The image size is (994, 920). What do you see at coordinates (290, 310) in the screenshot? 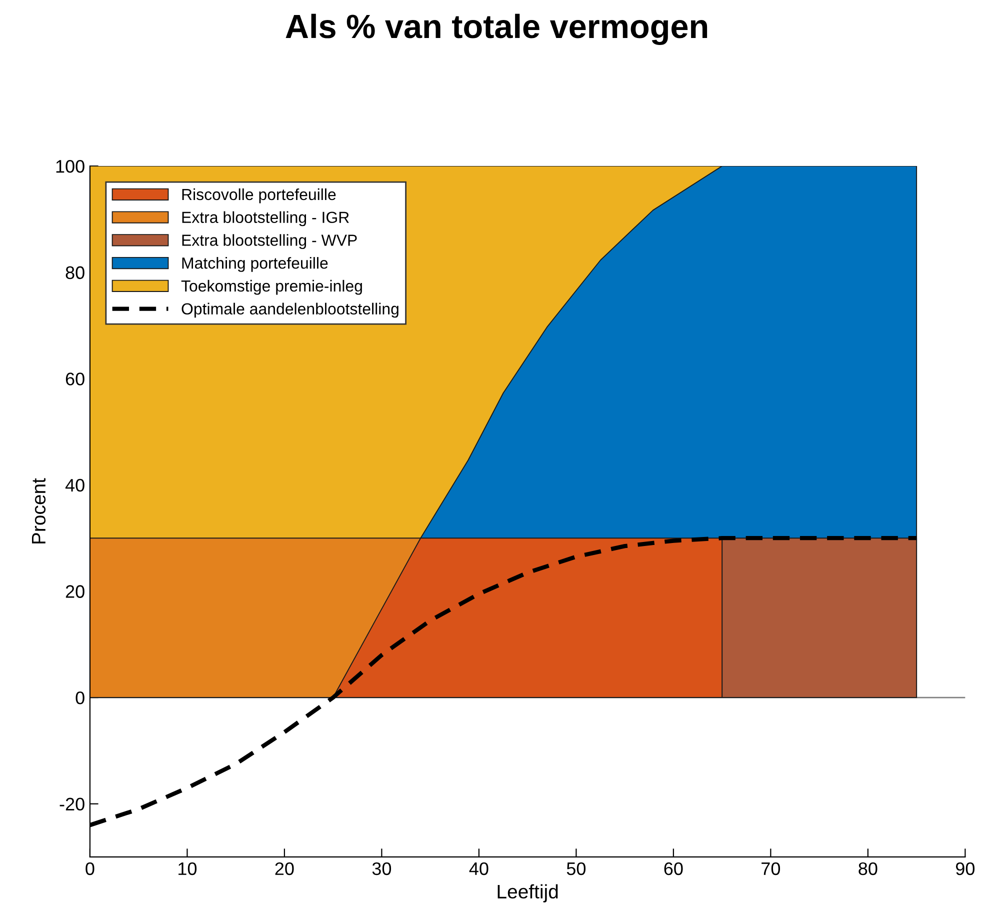
I see `legend-label: Optimale aandelenblootstelling` at bounding box center [290, 310].